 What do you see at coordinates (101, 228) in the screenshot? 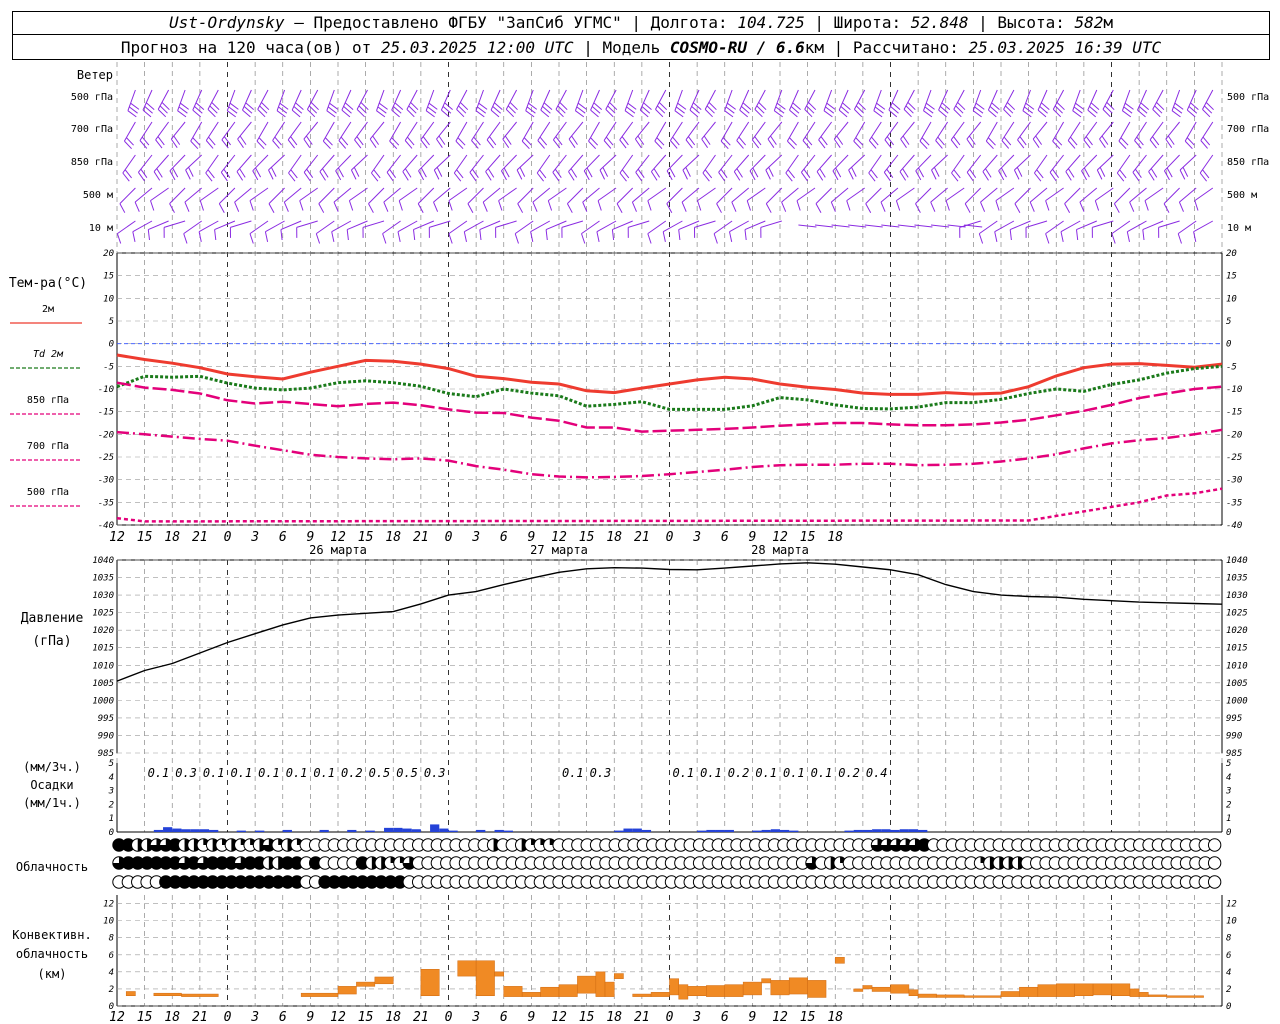
I see `wind-level-label-left: 10 м` at bounding box center [101, 228].